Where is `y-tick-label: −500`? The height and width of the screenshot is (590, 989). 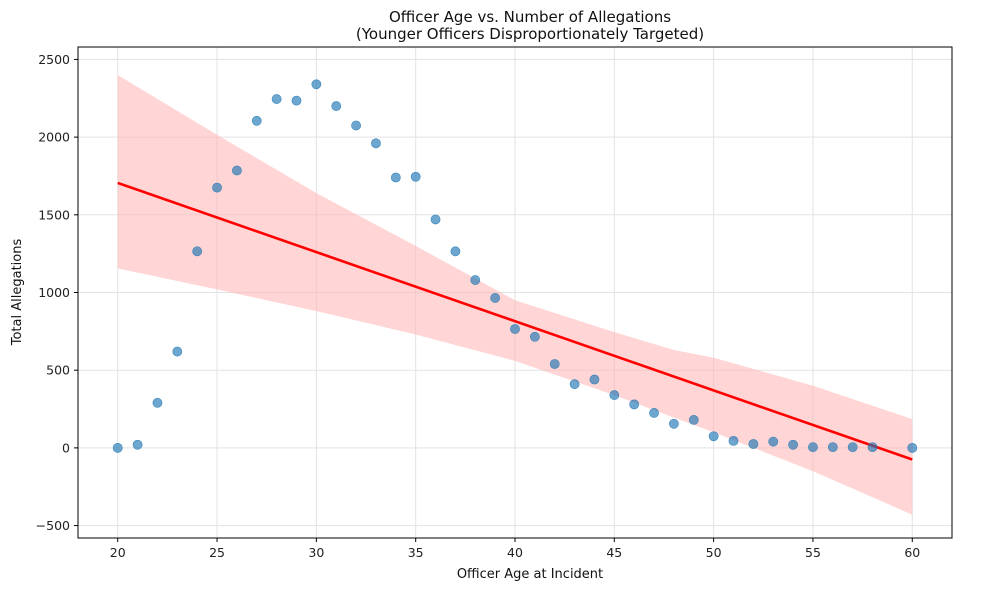 y-tick-label: −500 is located at coordinates (53, 525).